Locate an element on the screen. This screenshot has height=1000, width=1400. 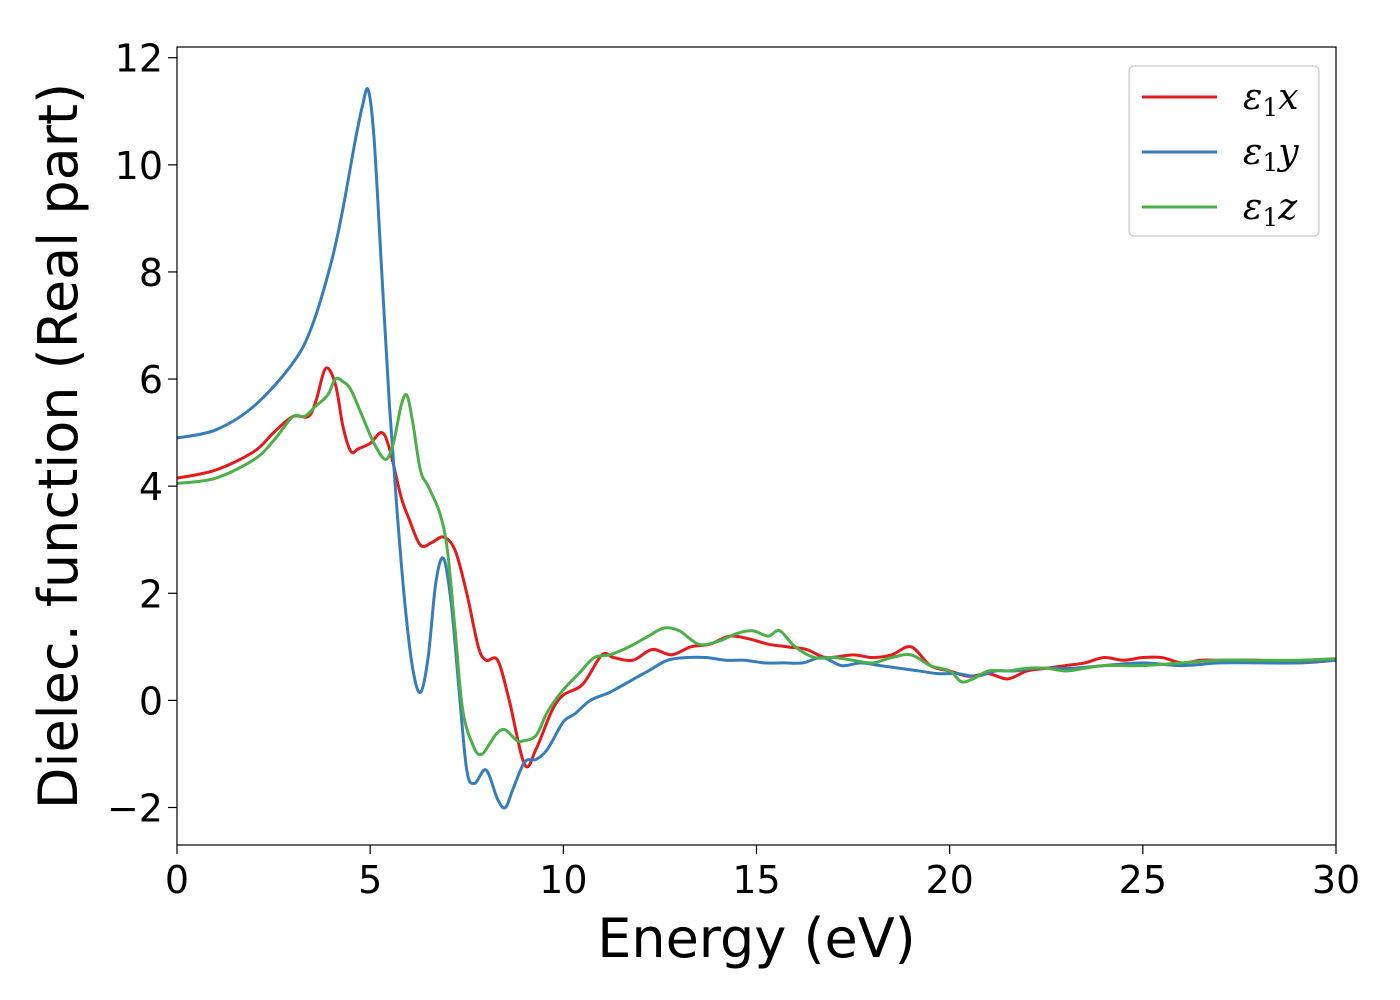
y-tick-label: 2 is located at coordinates (151, 594).